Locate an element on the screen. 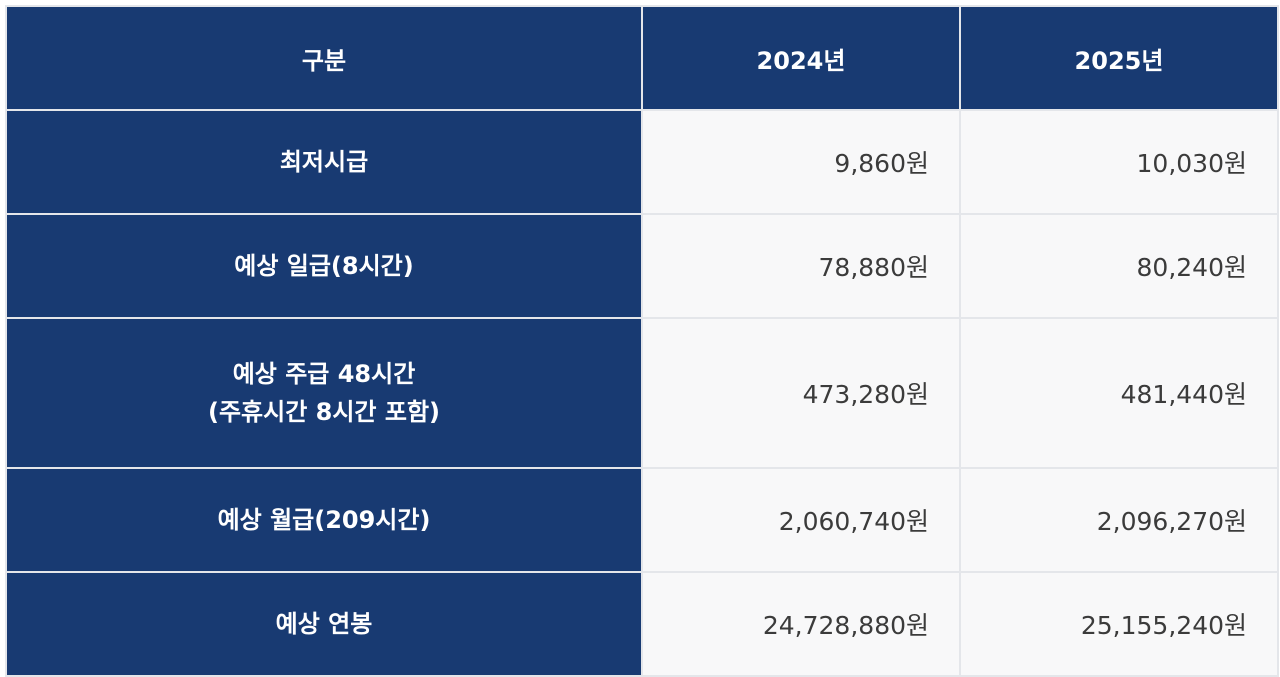  row-label-line: (주휴시간 8시간 포함) is located at coordinates (324, 412).